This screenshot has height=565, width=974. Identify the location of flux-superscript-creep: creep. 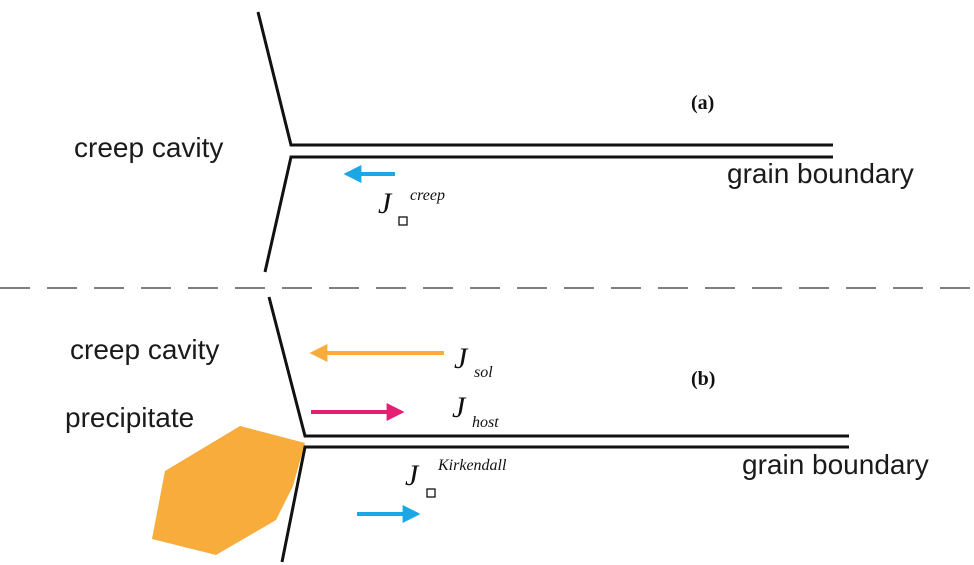
(427, 195).